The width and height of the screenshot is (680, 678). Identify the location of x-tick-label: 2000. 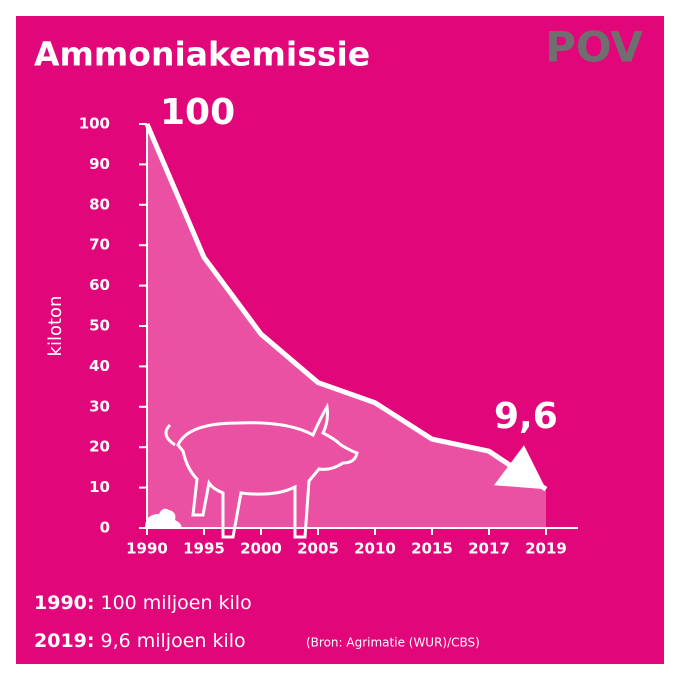
(261, 549).